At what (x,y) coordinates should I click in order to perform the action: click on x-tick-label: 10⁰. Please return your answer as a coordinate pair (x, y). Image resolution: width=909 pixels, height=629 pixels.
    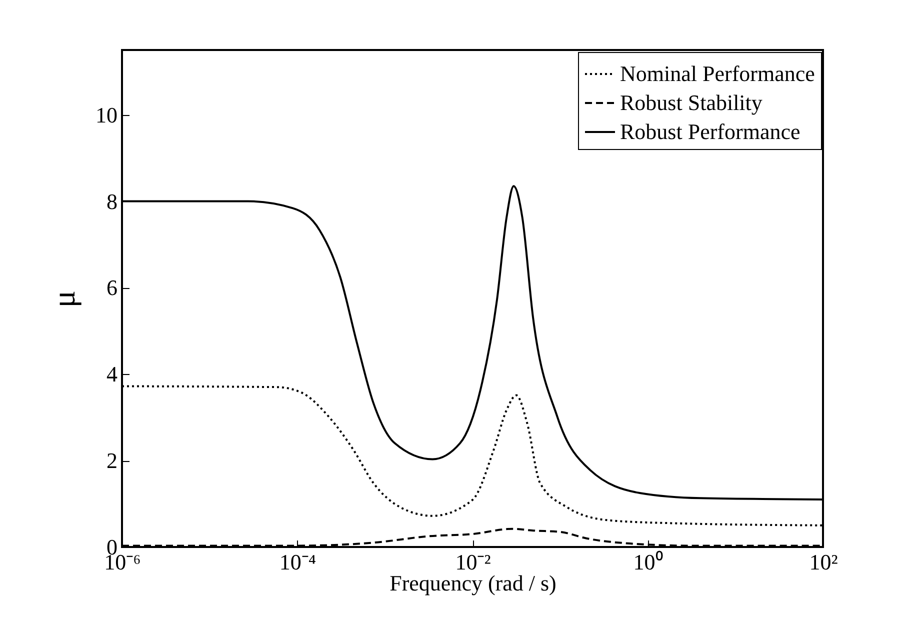
    Looking at the image, I should click on (648, 562).